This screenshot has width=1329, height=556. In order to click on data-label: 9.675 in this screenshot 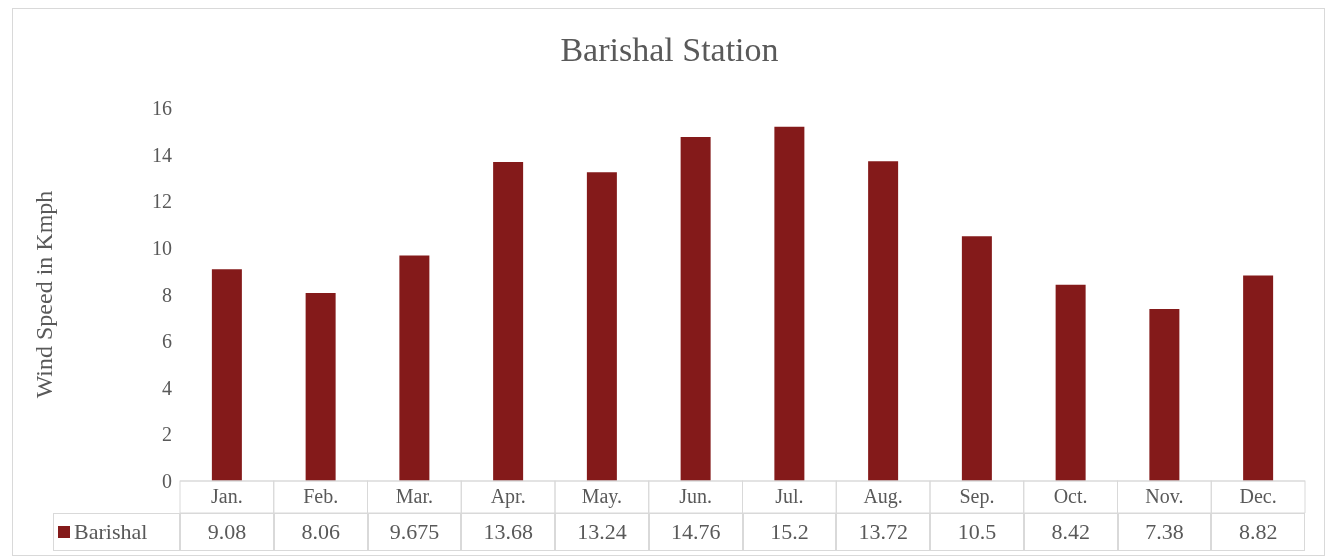, I will do `click(414, 532)`.